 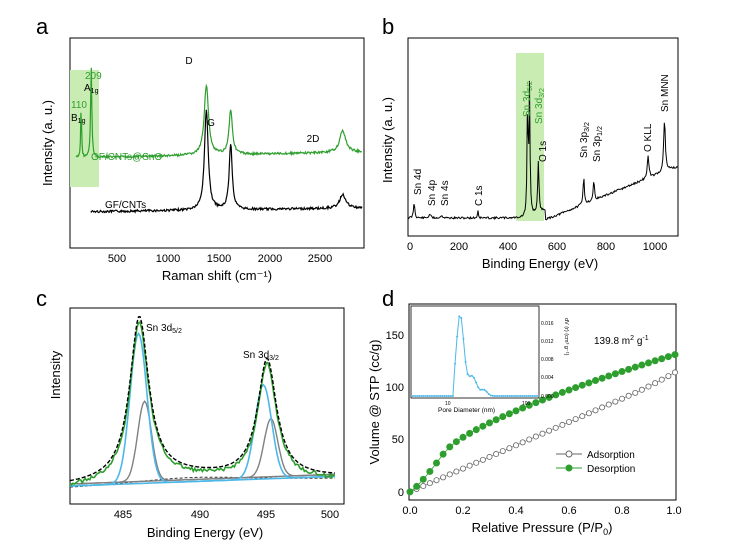 What do you see at coordinates (665, 93) in the screenshot?
I see `label-sn-mnn: Sn MNN` at bounding box center [665, 93].